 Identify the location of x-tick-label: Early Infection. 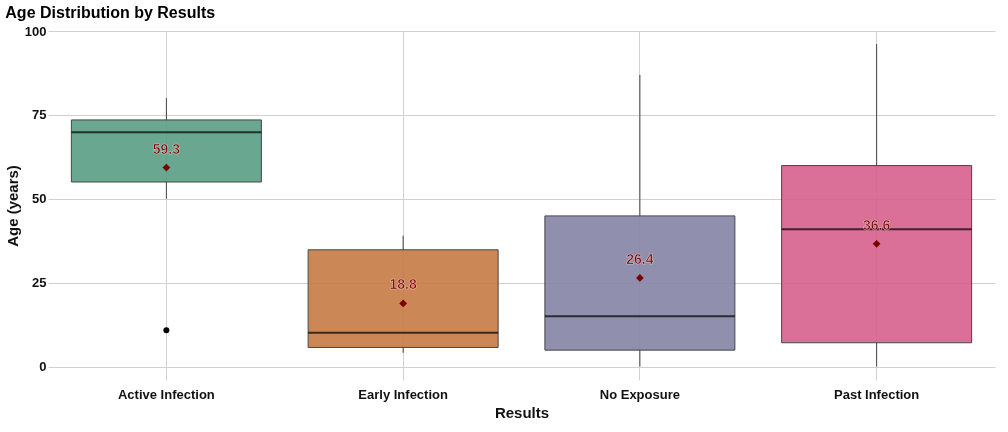
(403, 394).